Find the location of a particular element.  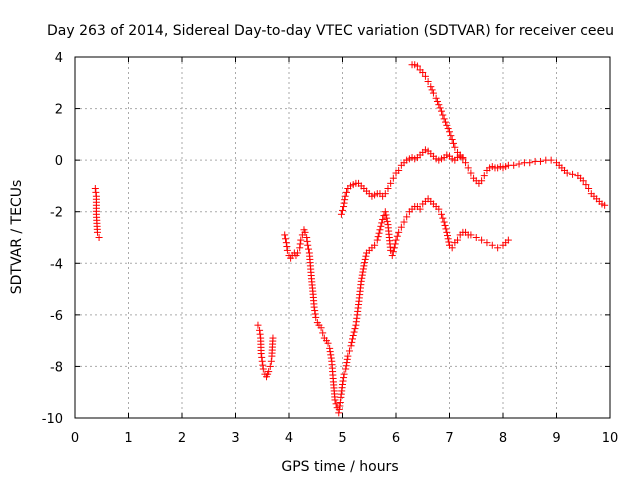

x-tick-label: 0 is located at coordinates (75, 438).